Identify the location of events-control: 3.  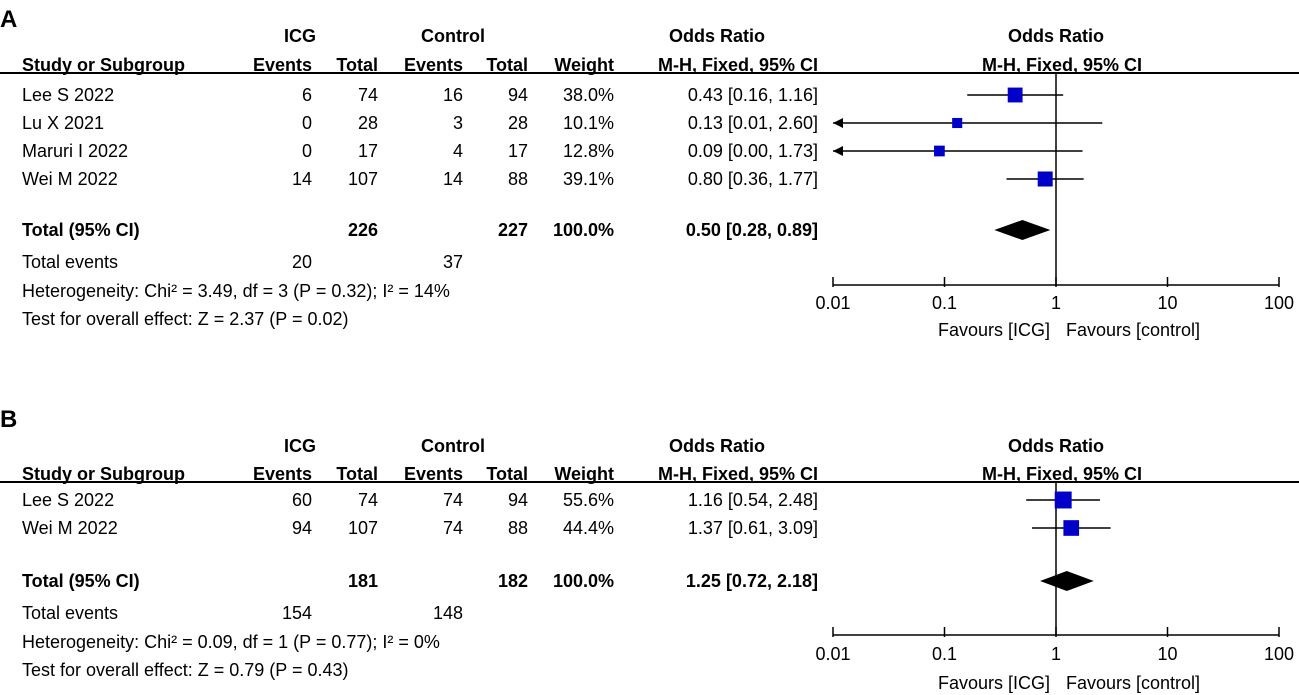
(458, 123).